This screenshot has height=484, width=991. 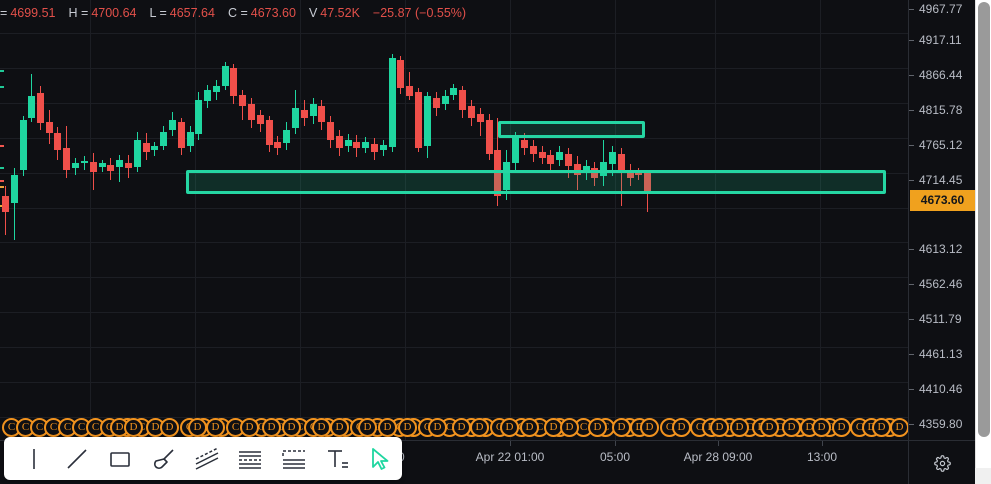 What do you see at coordinates (984, 219) in the screenshot?
I see `scrollbar-thumb` at bounding box center [984, 219].